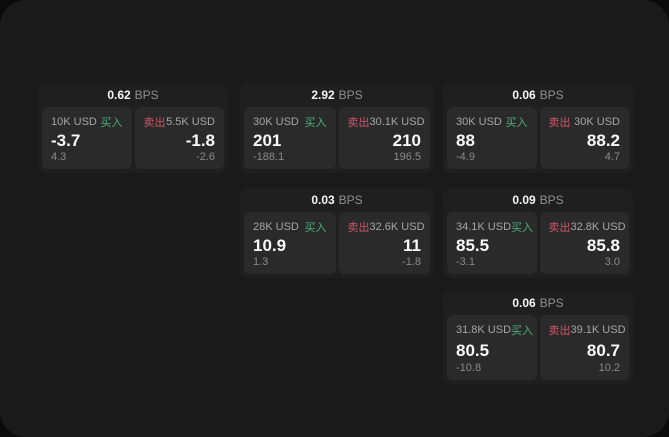 The width and height of the screenshot is (669, 437). What do you see at coordinates (205, 157) in the screenshot?
I see `sell-delta: -2.6` at bounding box center [205, 157].